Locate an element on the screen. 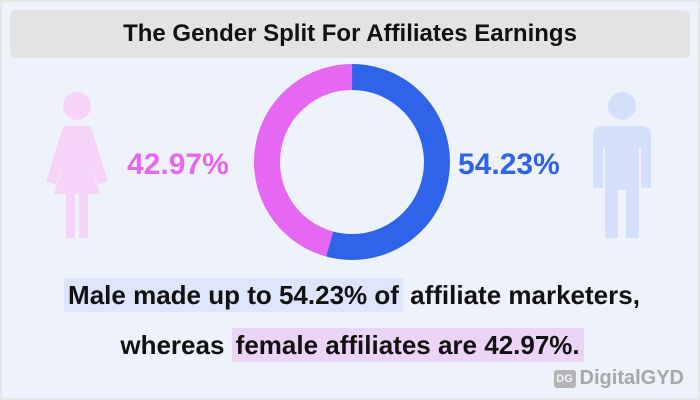  caption-line-2: whereas female affiliates are 42.97%. is located at coordinates (351, 345).